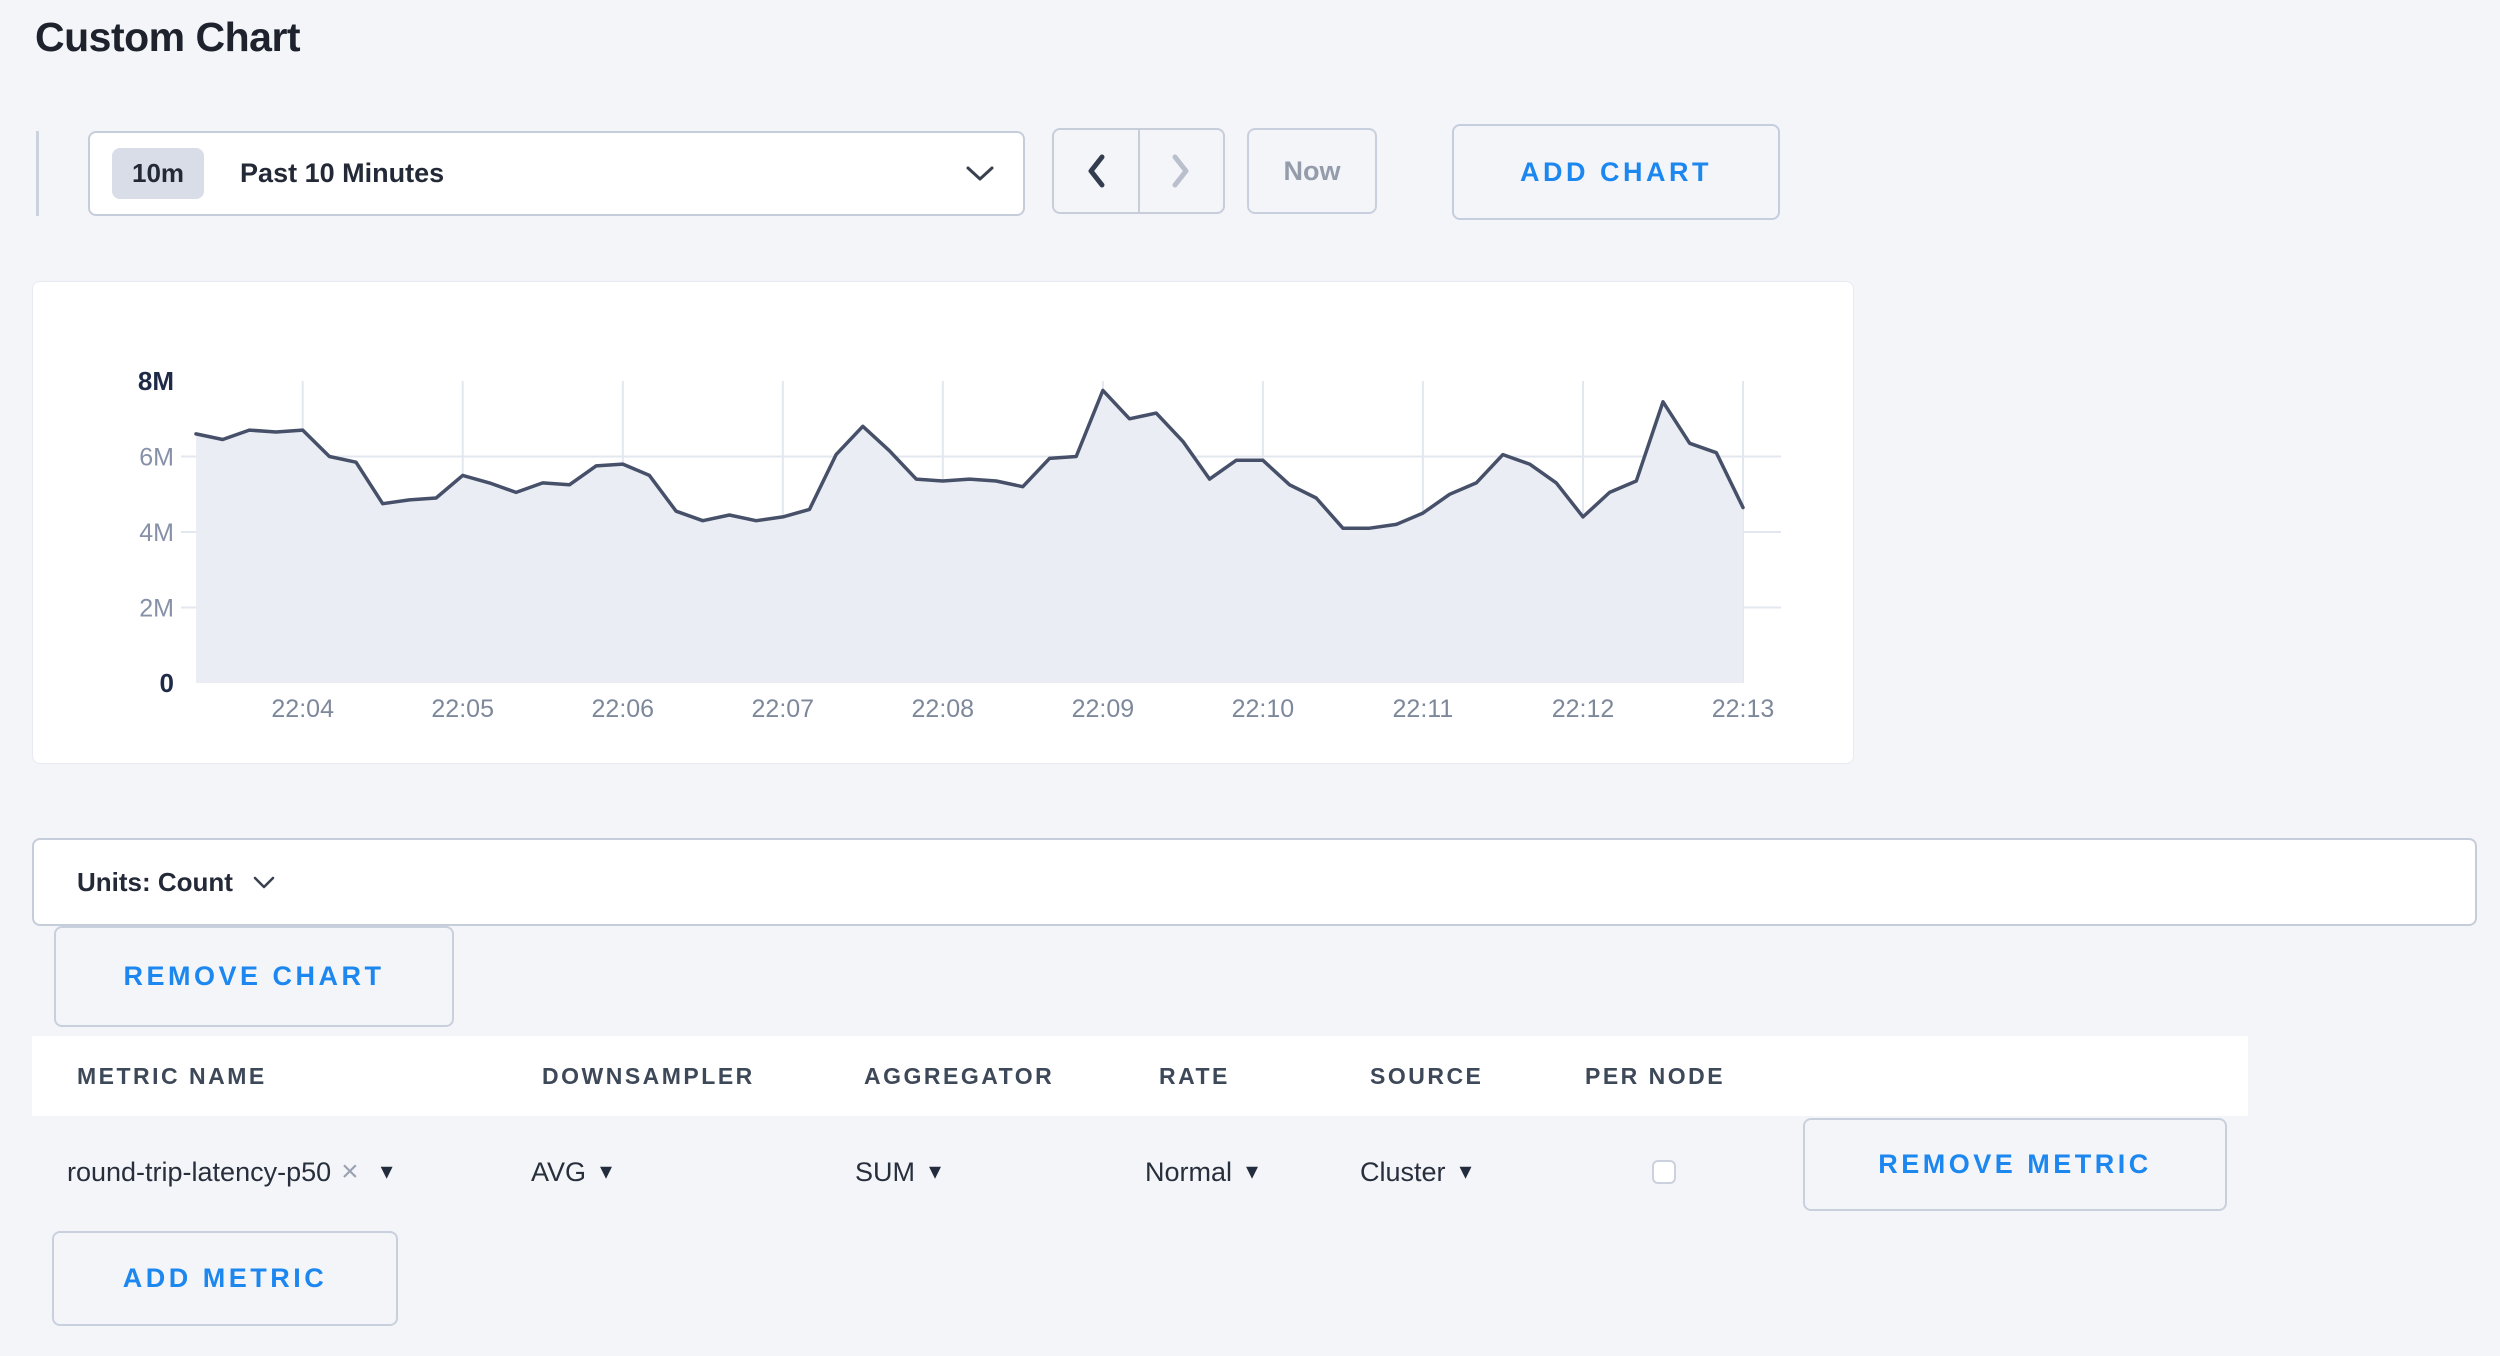 The image size is (2500, 1356). Describe the element at coordinates (168, 37) in the screenshot. I see `page-title: Custom Chart` at that location.